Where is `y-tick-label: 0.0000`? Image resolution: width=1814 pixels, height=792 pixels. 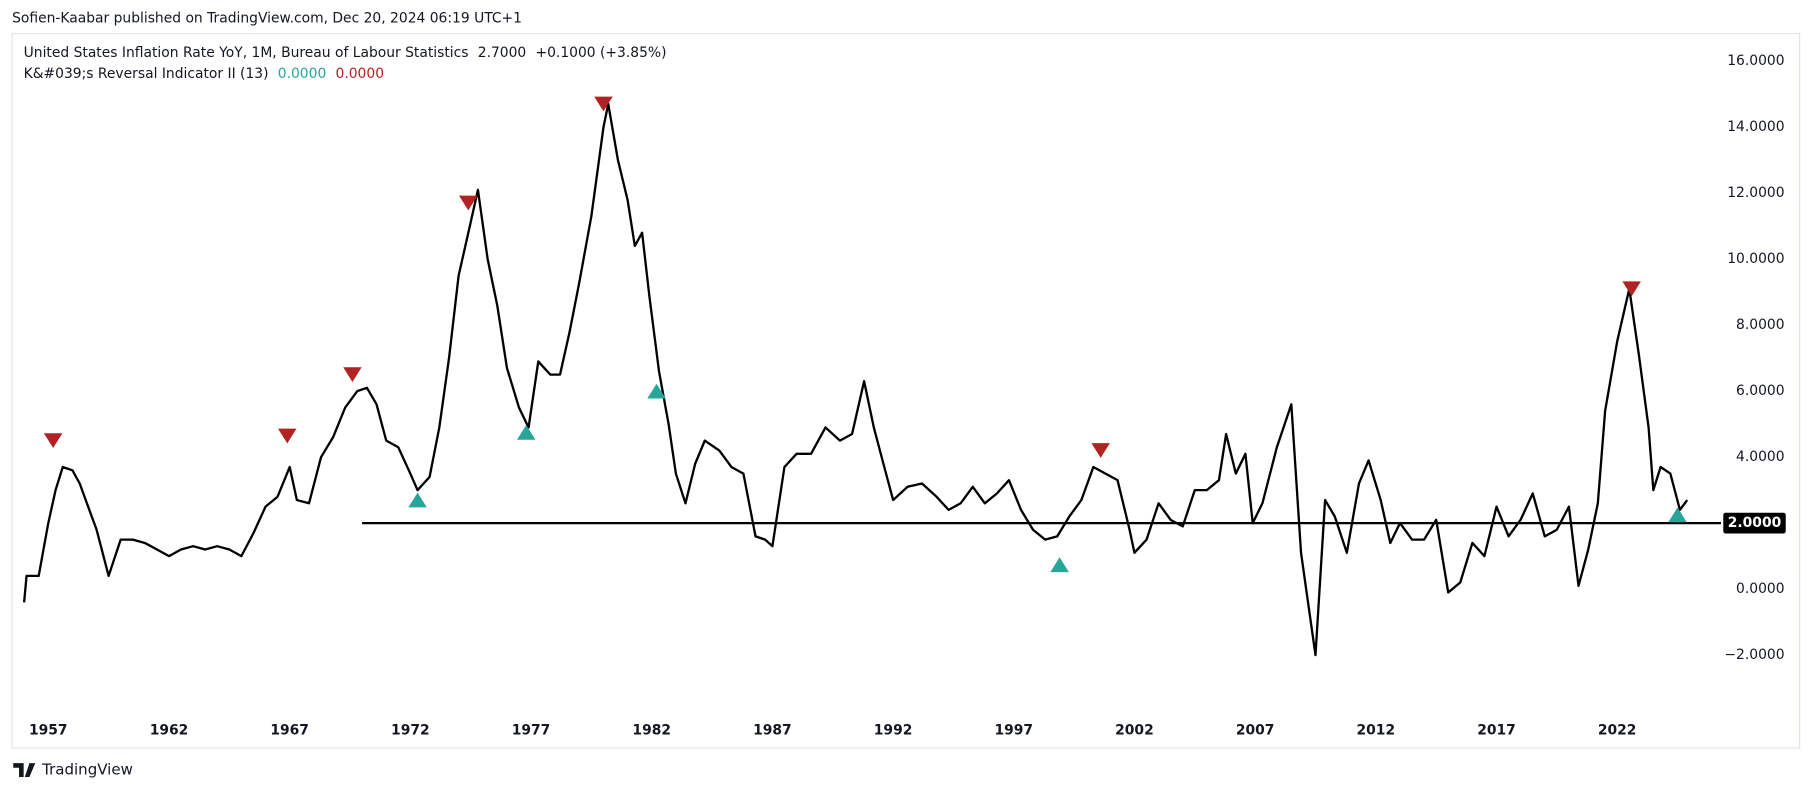 y-tick-label: 0.0000 is located at coordinates (1760, 589).